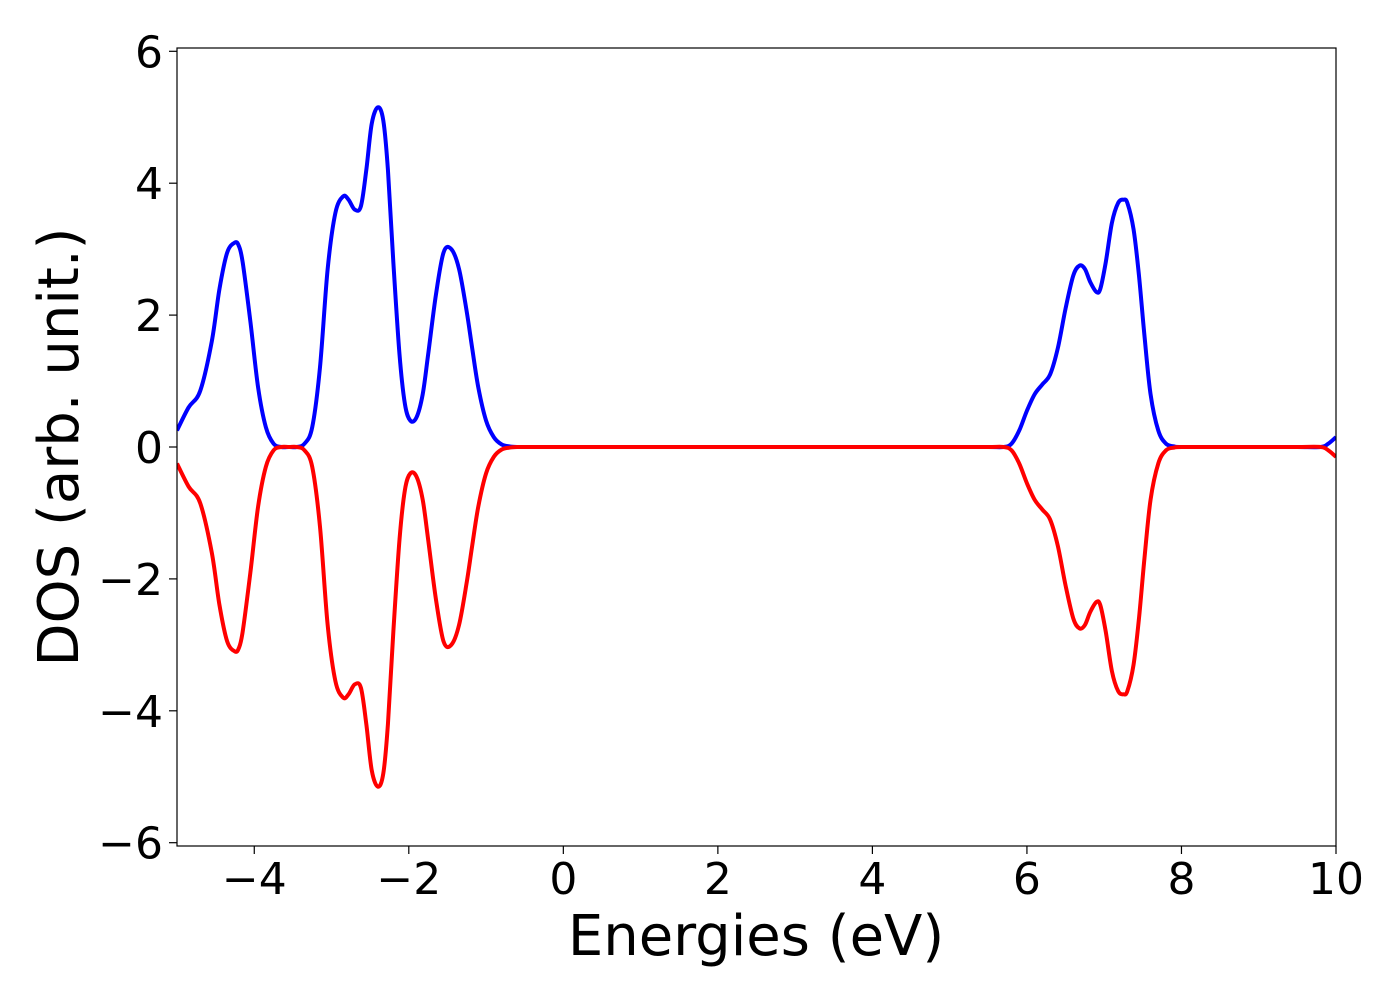 The width and height of the screenshot is (1400, 1000). Describe the element at coordinates (149, 448) in the screenshot. I see `y-tick-label: 0` at that location.